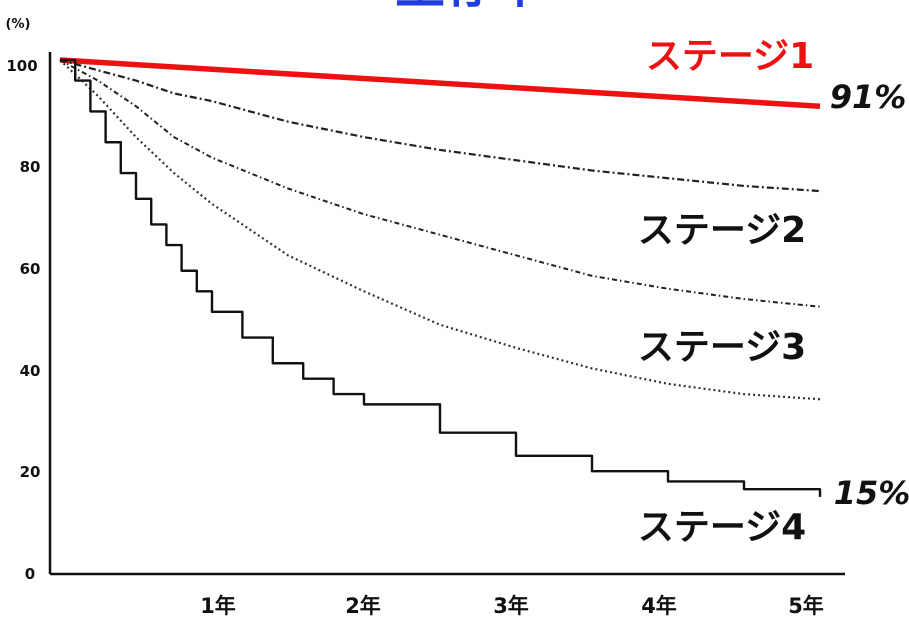 This screenshot has width=909, height=617. I want to click on series-label-stage3: ステージ3, so click(722, 347).